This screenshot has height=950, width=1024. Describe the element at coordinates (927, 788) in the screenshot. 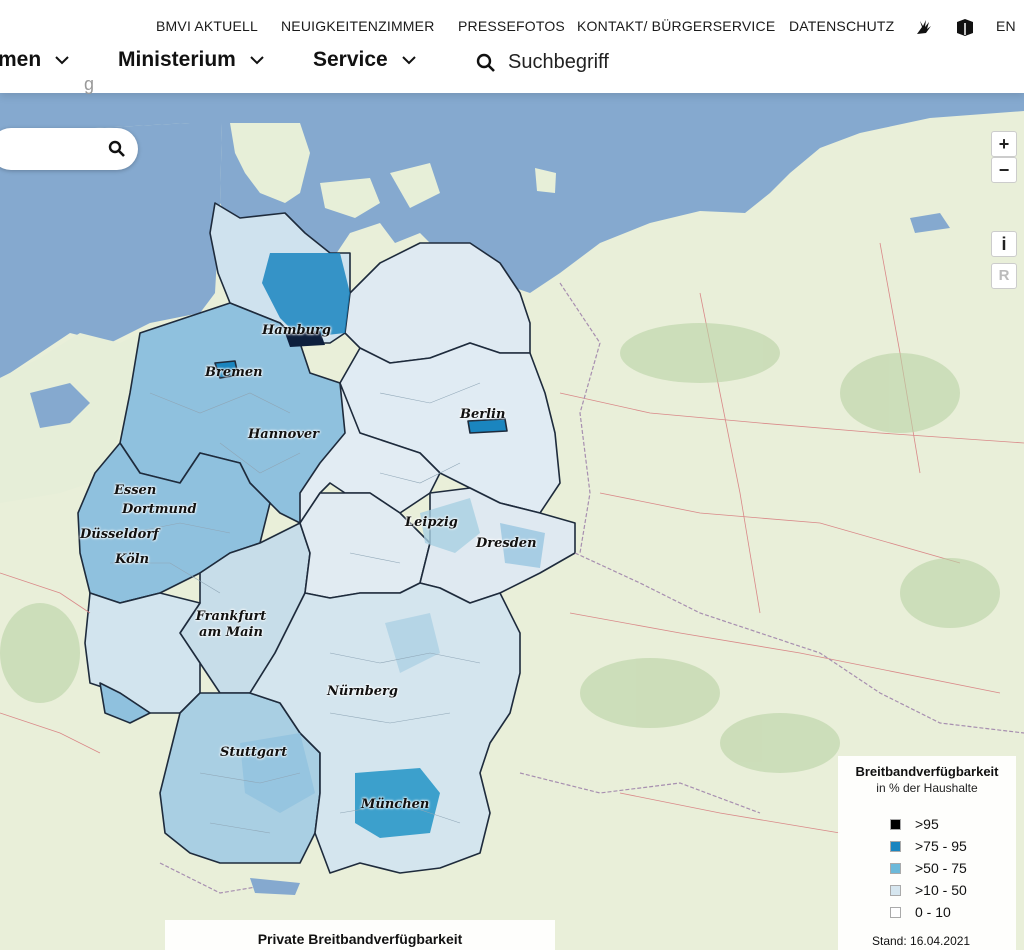

I see `legend-subtitle: in % der Haushalte` at that location.